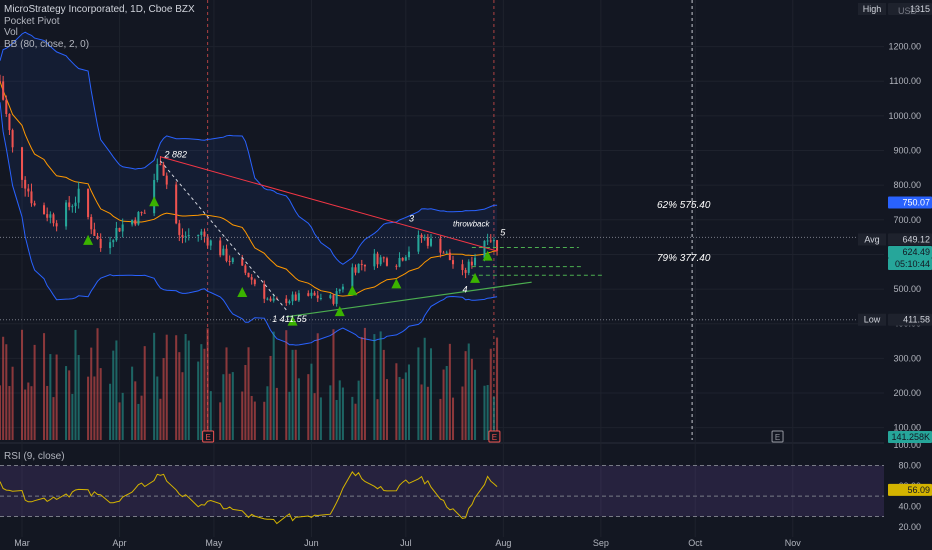 This screenshot has width=932, height=550. What do you see at coordinates (793, 543) in the screenshot?
I see `time-tick-label: Nov` at bounding box center [793, 543].